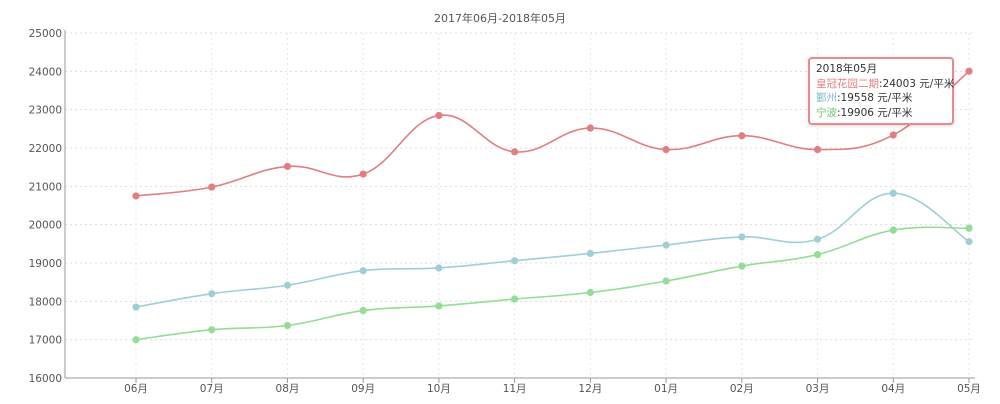  I want to click on x-tick-label: 01月, so click(666, 389).